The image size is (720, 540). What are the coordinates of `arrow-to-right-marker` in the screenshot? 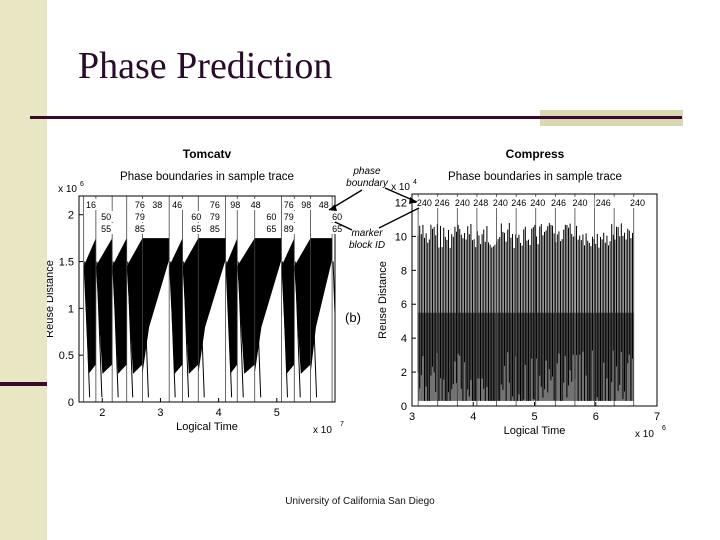 It's located at (399, 218).